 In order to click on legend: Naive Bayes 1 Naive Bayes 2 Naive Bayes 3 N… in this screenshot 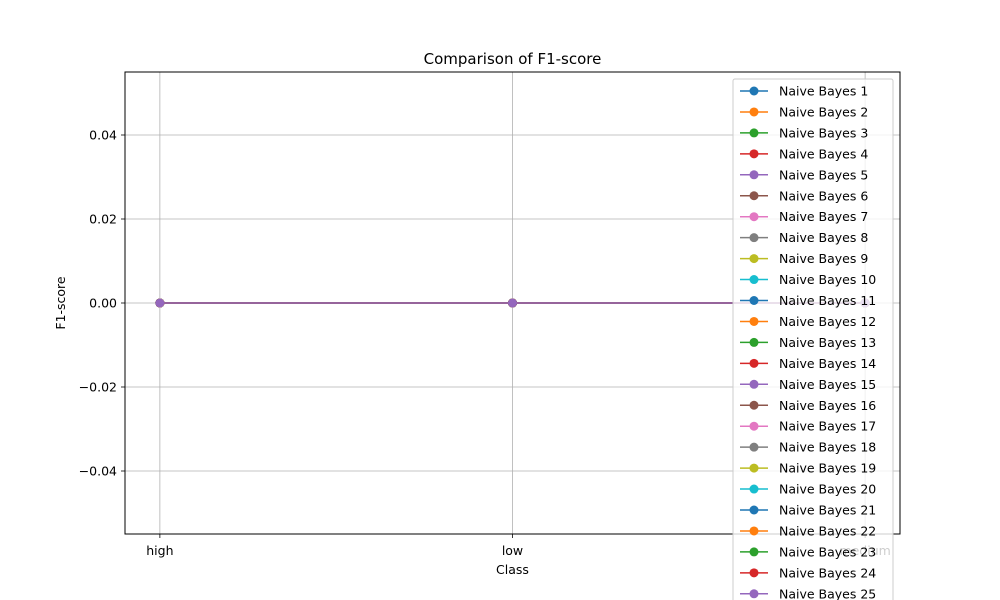, I will do `click(813, 339)`.